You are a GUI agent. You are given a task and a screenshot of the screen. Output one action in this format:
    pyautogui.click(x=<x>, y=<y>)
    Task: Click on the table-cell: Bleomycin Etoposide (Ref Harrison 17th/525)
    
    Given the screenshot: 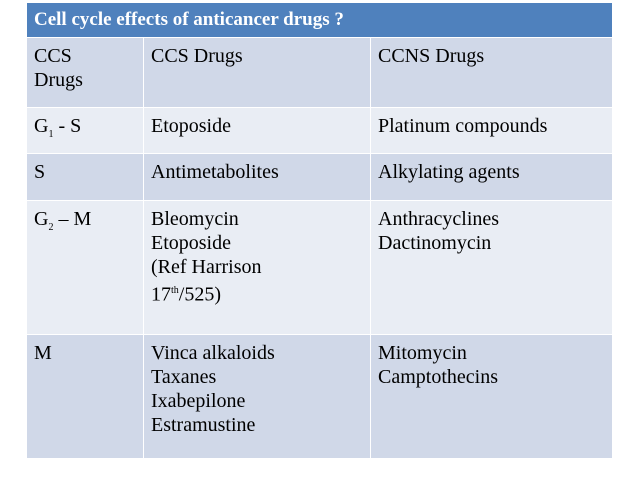 What is the action you would take?
    pyautogui.click(x=257, y=267)
    